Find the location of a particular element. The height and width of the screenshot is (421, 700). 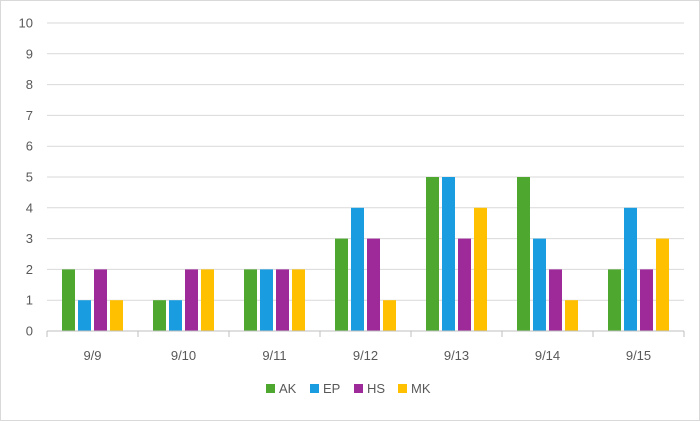

y-tick-label: 0 is located at coordinates (29, 331).